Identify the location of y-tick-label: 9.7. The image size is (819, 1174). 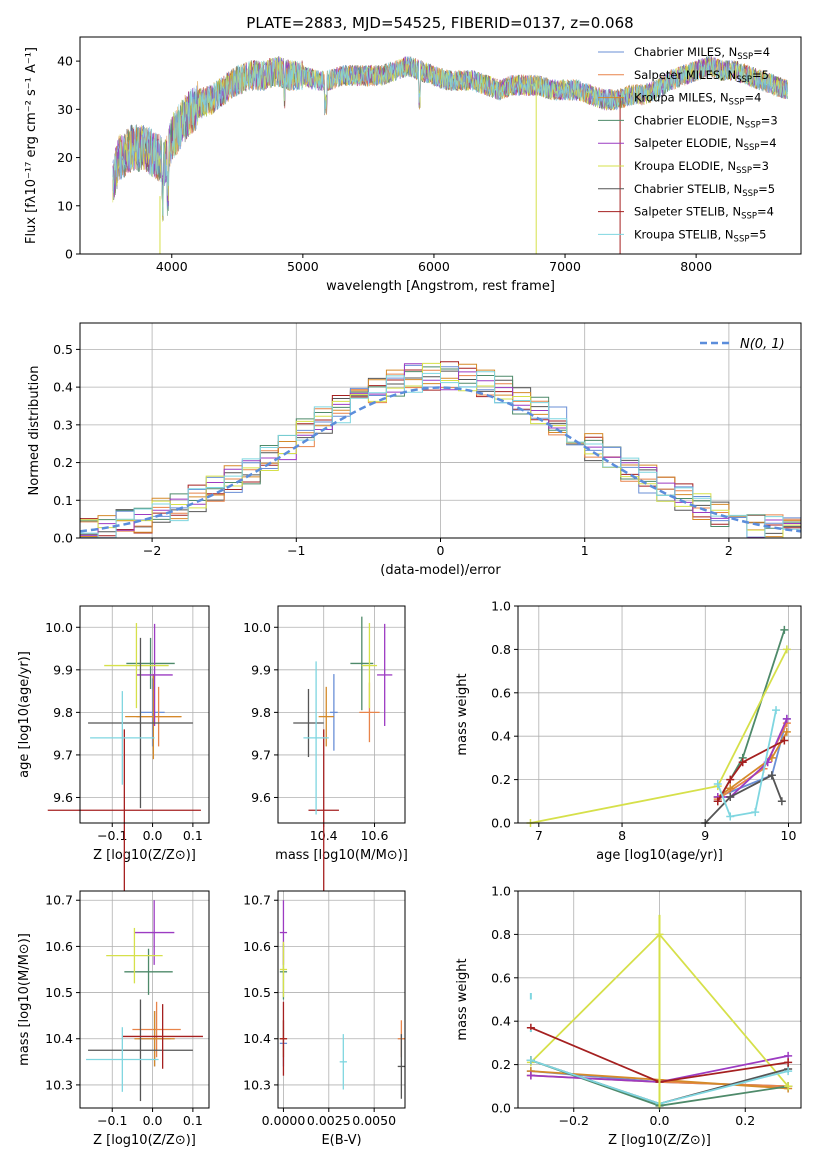
(63, 754).